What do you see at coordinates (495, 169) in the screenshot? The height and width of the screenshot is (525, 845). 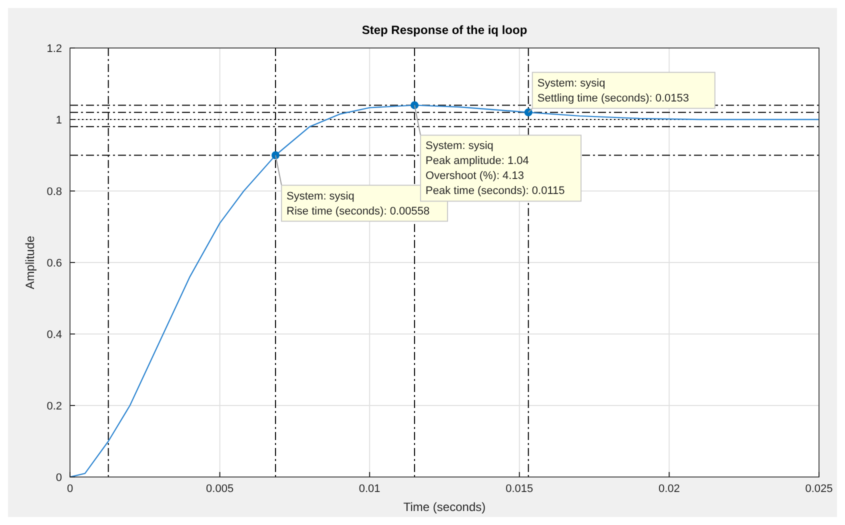 I see `annotation: System: sysiq Peak amplitude: 1.04 Overshoot (%): 4.13 Peak time (seconds): 0.0115` at bounding box center [495, 169].